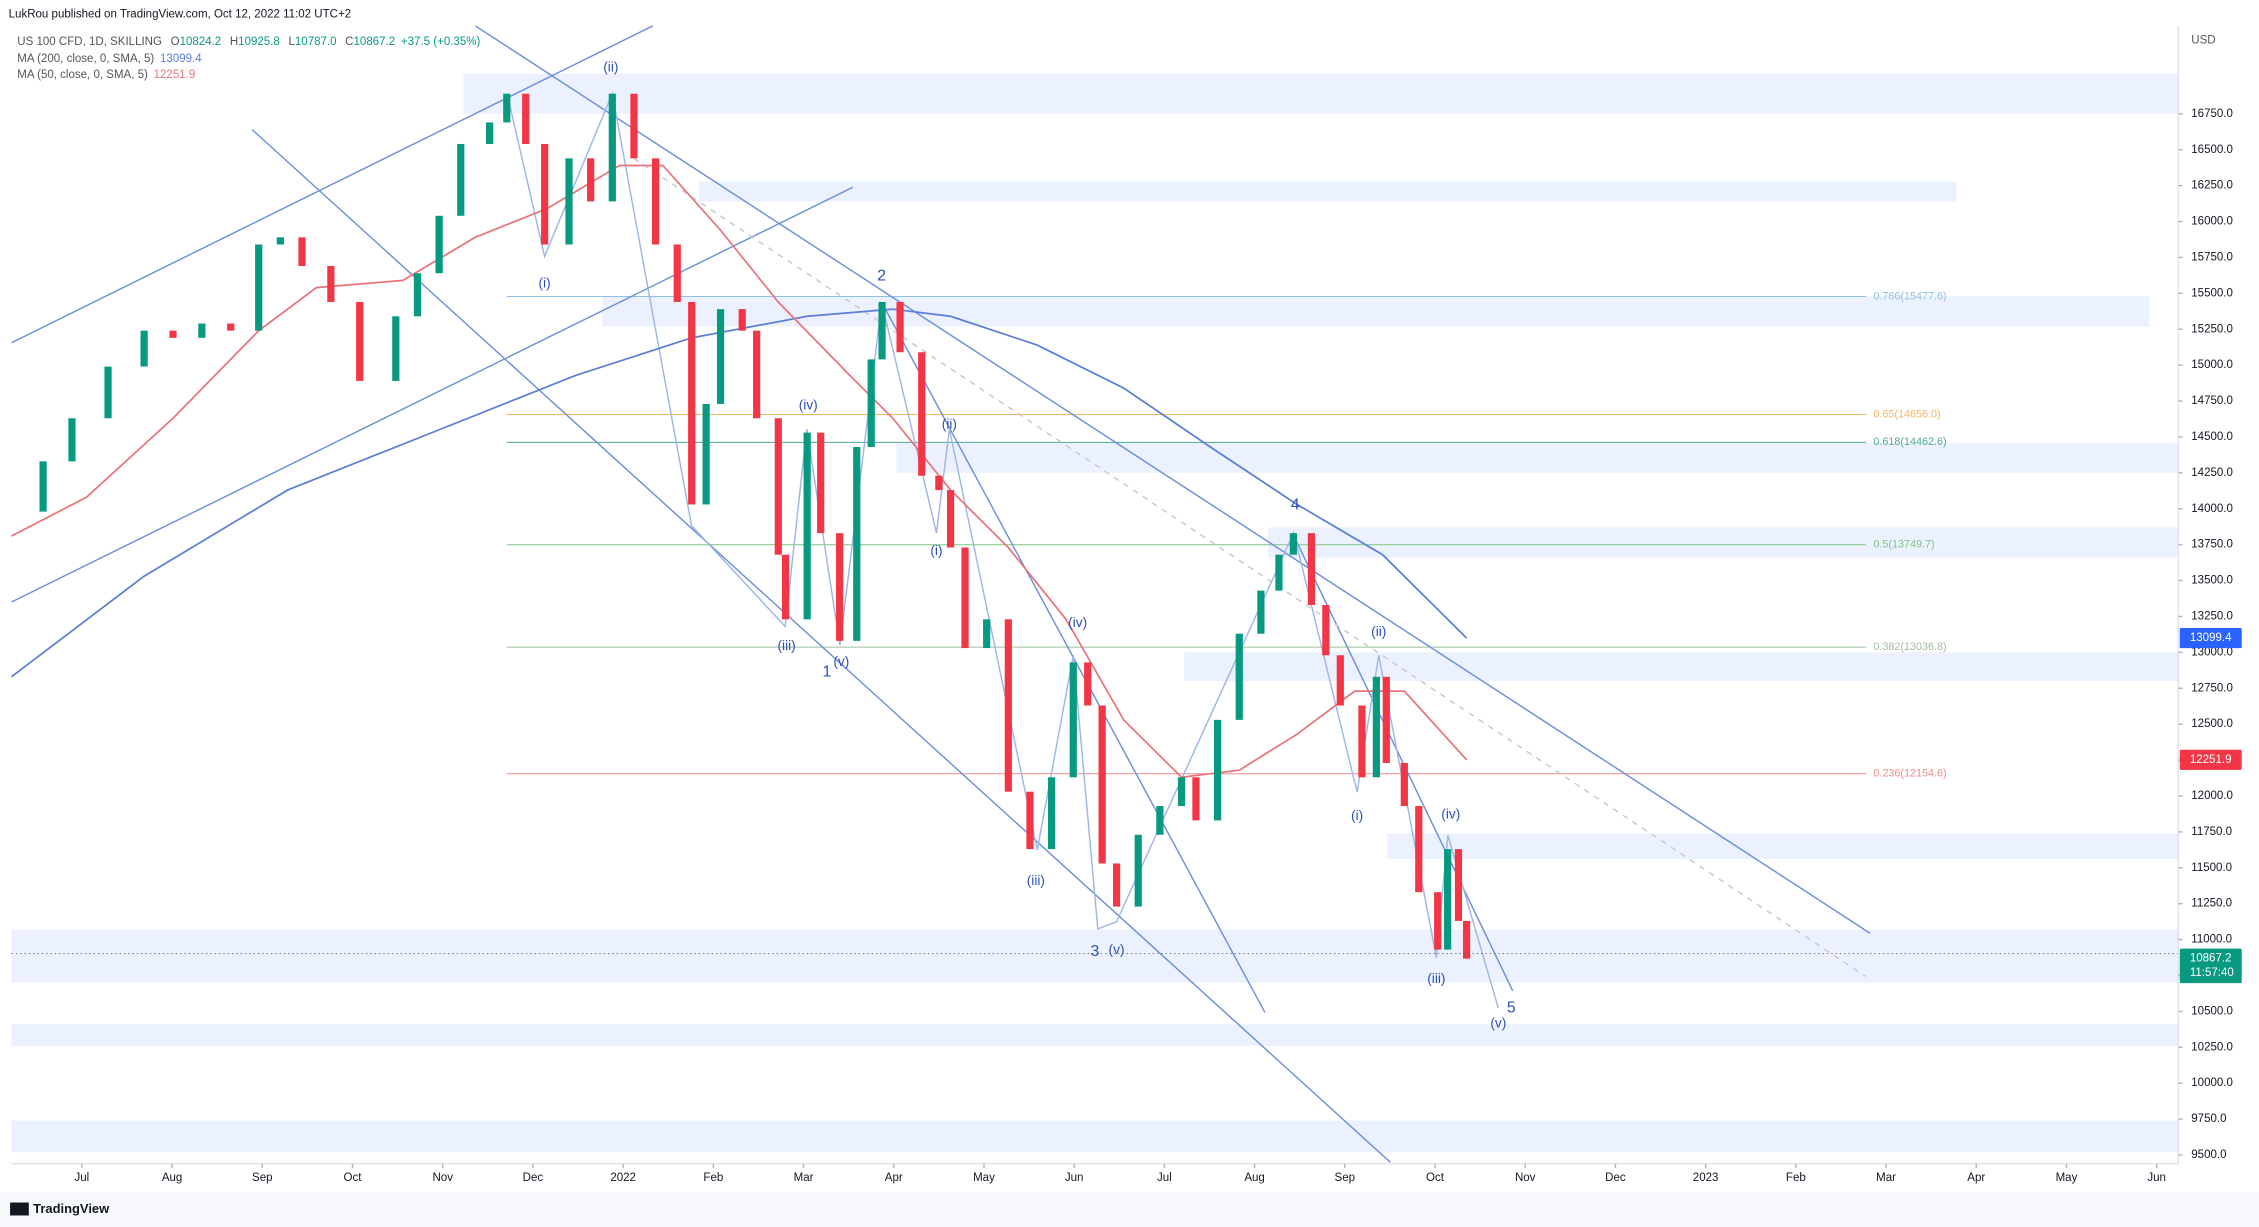 The image size is (2259, 1227). Describe the element at coordinates (2212, 473) in the screenshot. I see `y-tick-label: 14250.0` at that location.